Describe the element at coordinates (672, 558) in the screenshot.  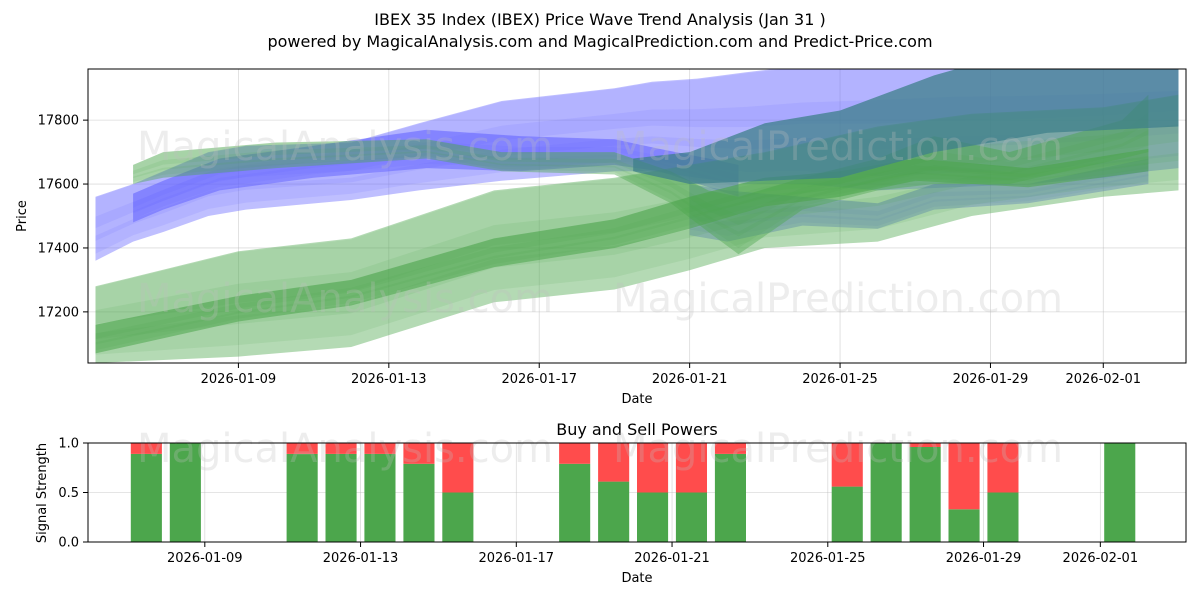
I see `signal-xtick-label: 2026-01-21` at that location.